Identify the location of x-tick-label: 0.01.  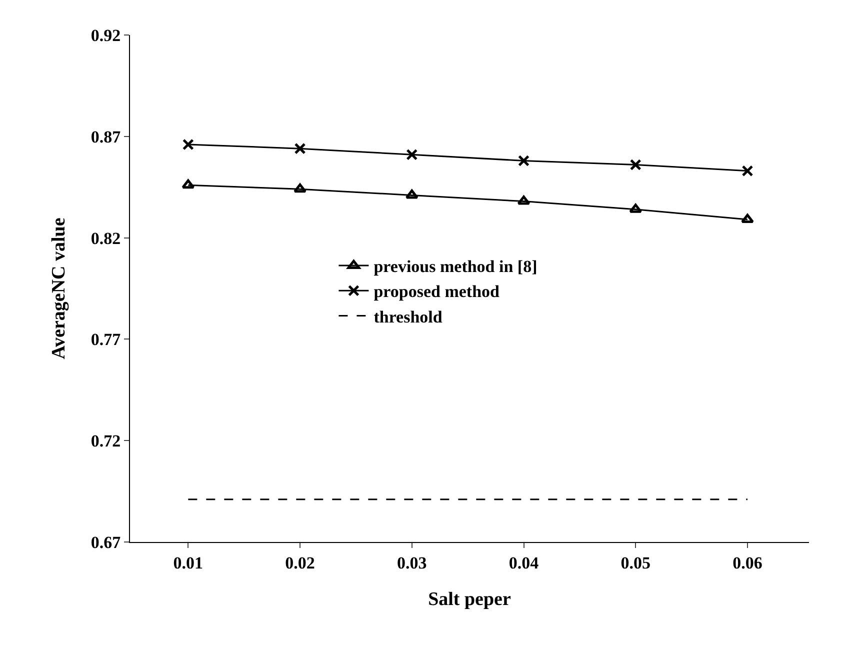
(188, 562).